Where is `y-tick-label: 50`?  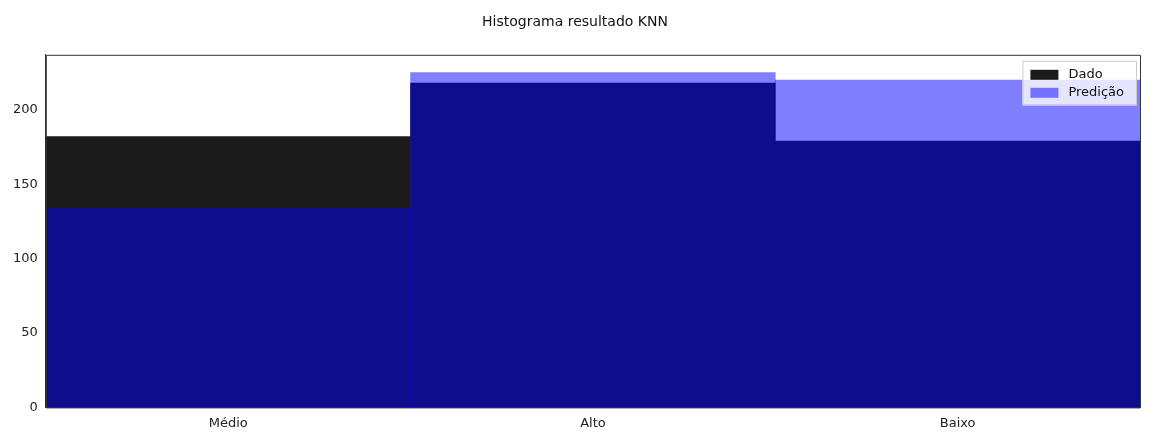 y-tick-label: 50 is located at coordinates (29, 332).